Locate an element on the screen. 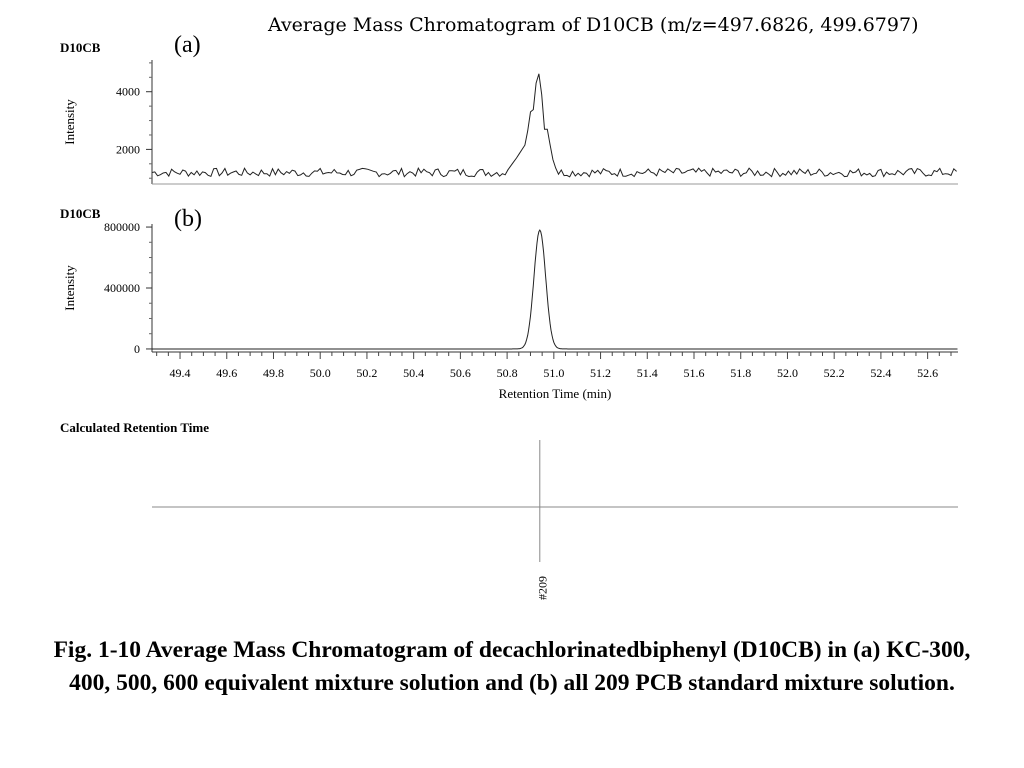 The image size is (1024, 768). panel-b-xtick-label: 52.2 is located at coordinates (834, 373).